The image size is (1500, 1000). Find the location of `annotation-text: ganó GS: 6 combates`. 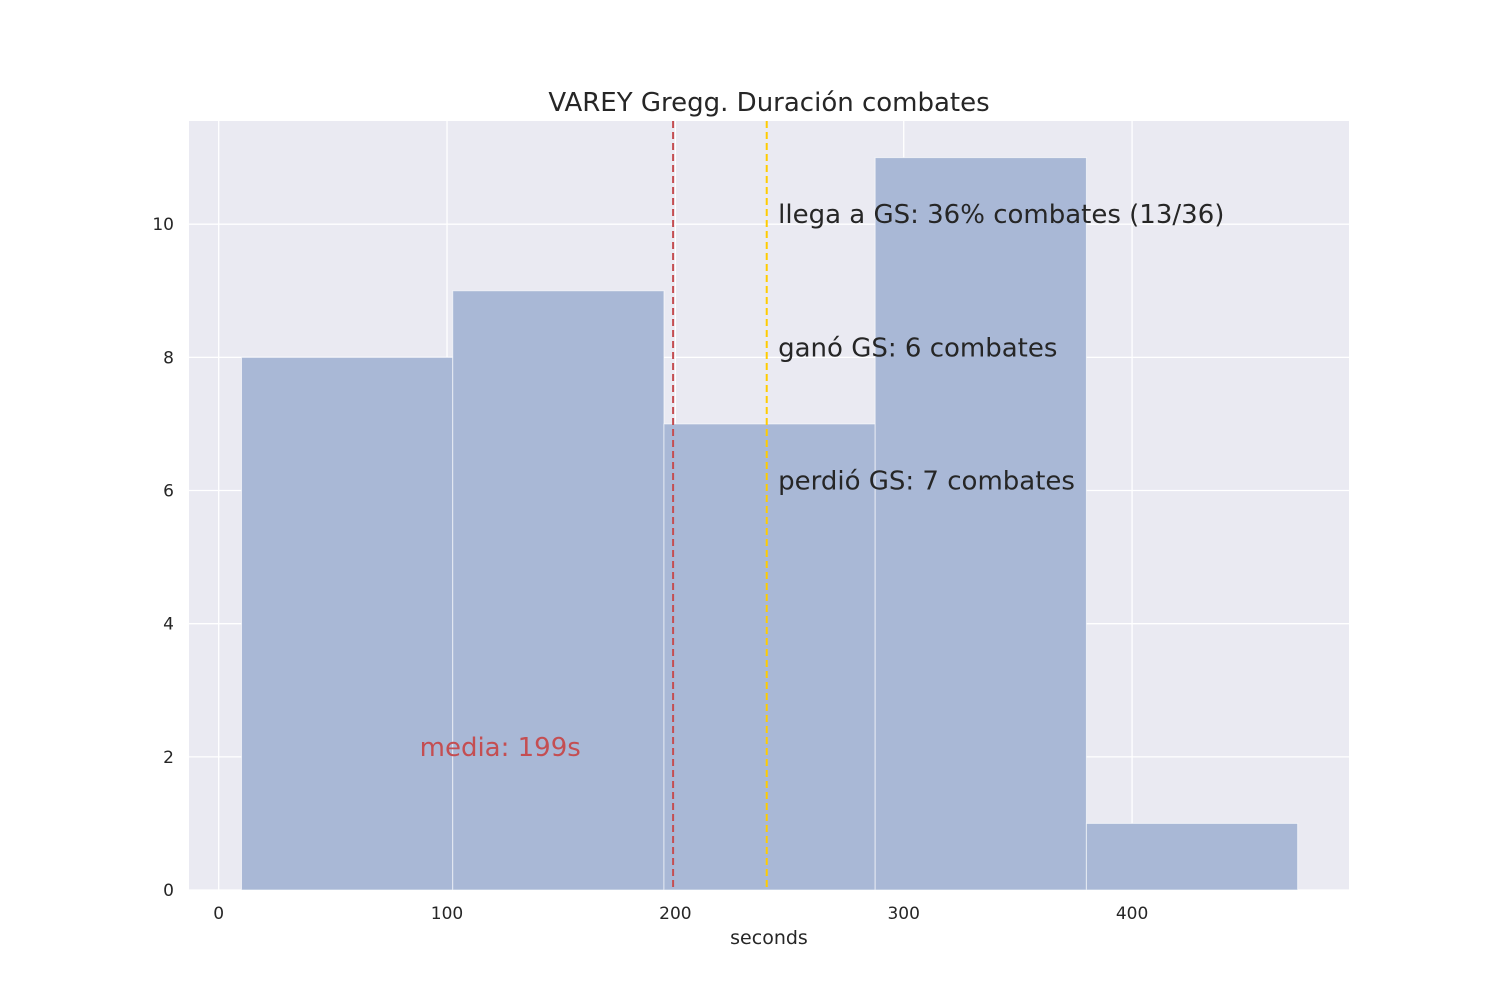

annotation-text: ganó GS: 6 combates is located at coordinates (917, 348).